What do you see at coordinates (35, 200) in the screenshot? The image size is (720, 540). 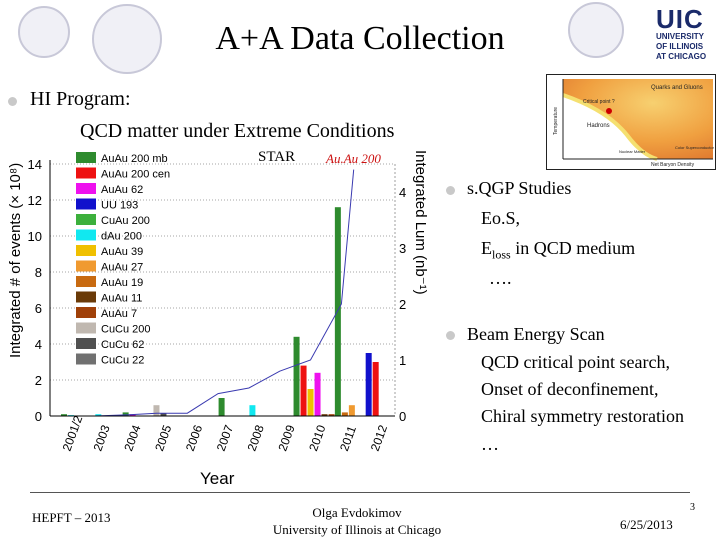 I see `y-tick-label: 12` at bounding box center [35, 200].